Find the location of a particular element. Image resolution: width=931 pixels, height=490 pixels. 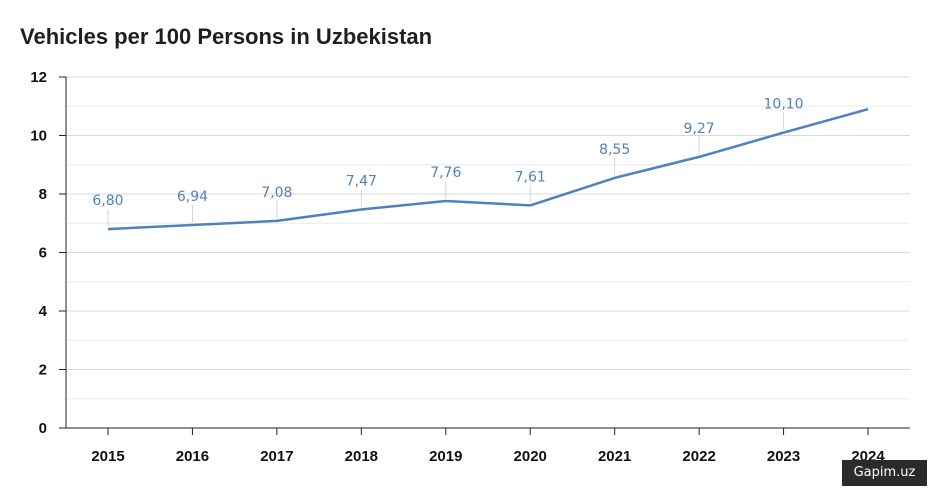

data-label: 7,47 is located at coordinates (361, 182).